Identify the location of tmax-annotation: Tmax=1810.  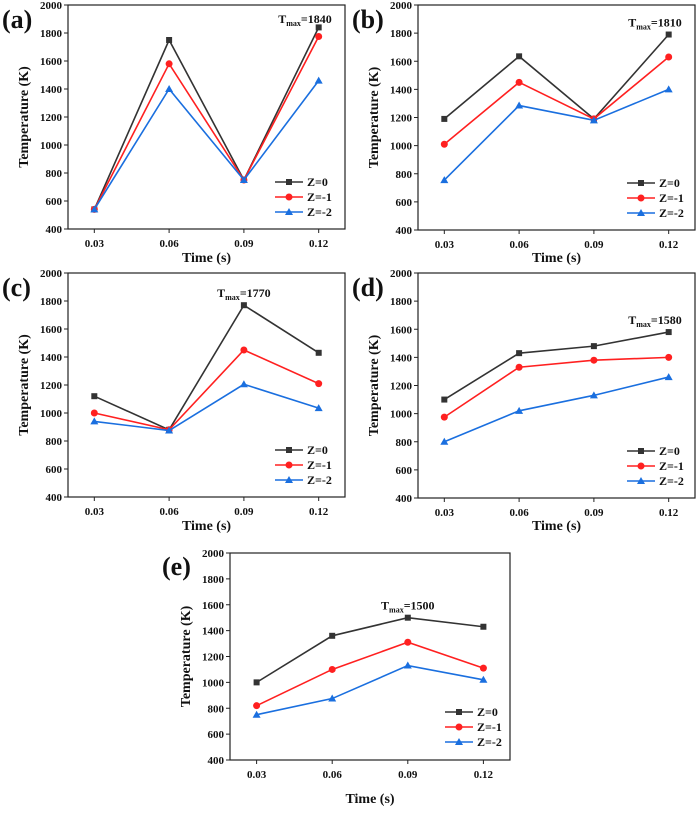
(655, 24).